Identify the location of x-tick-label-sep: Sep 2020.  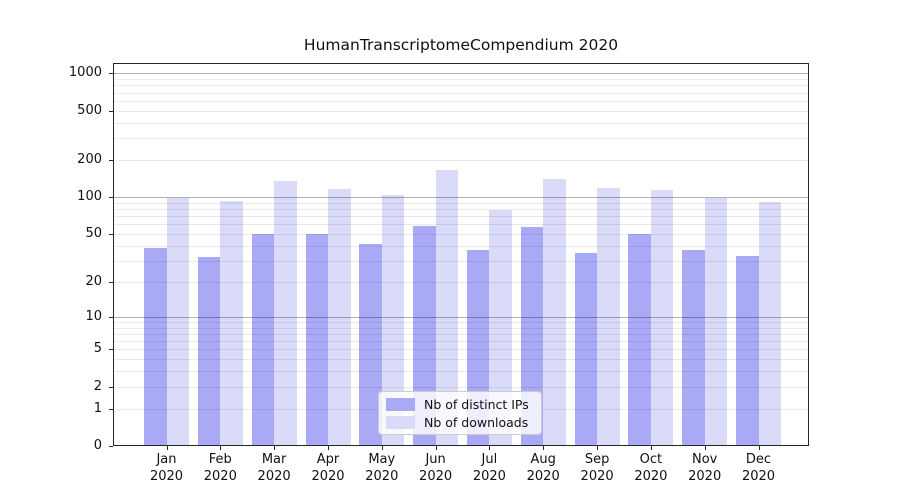
(597, 468).